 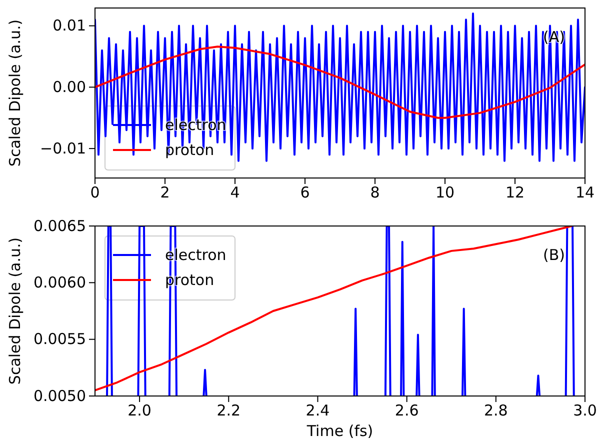 What do you see at coordinates (69, 87) in the screenshot?
I see `y-tick-label: 0.00` at bounding box center [69, 87].